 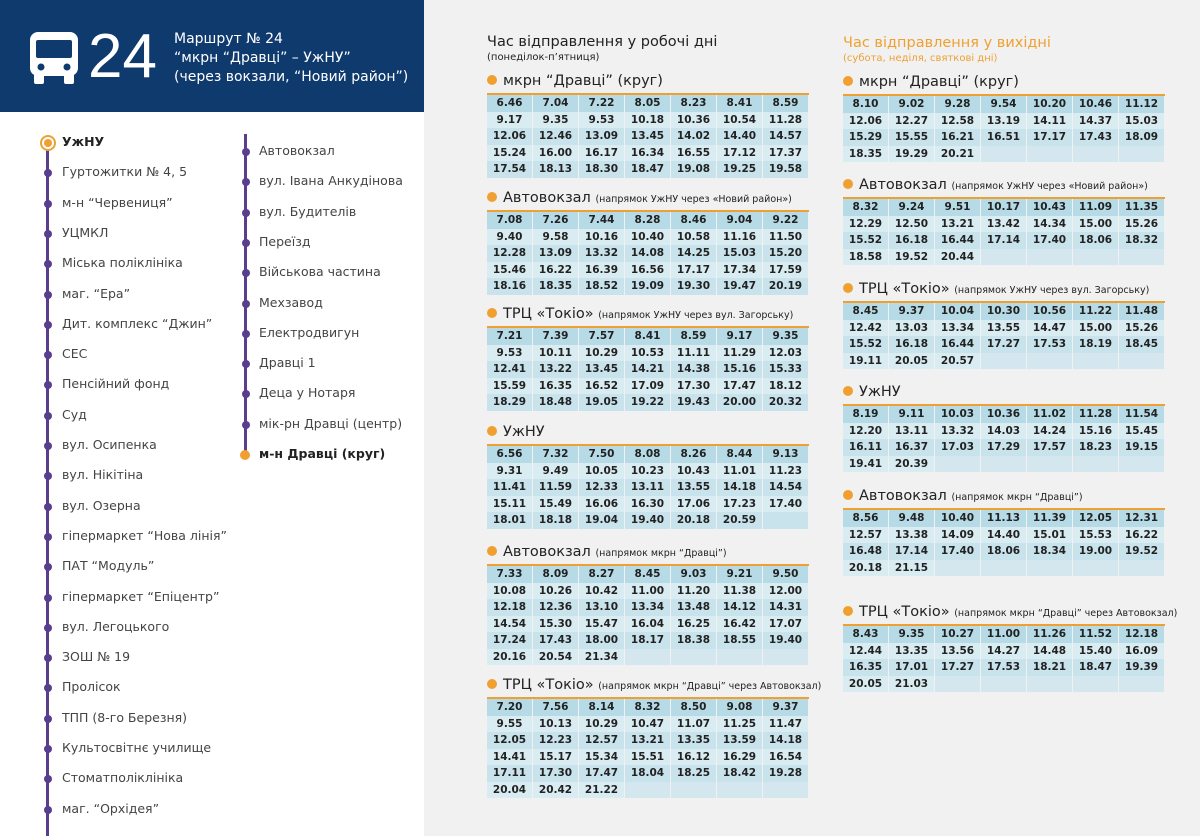 What do you see at coordinates (693, 503) in the screenshot?
I see `departure-time: 17.06` at bounding box center [693, 503].